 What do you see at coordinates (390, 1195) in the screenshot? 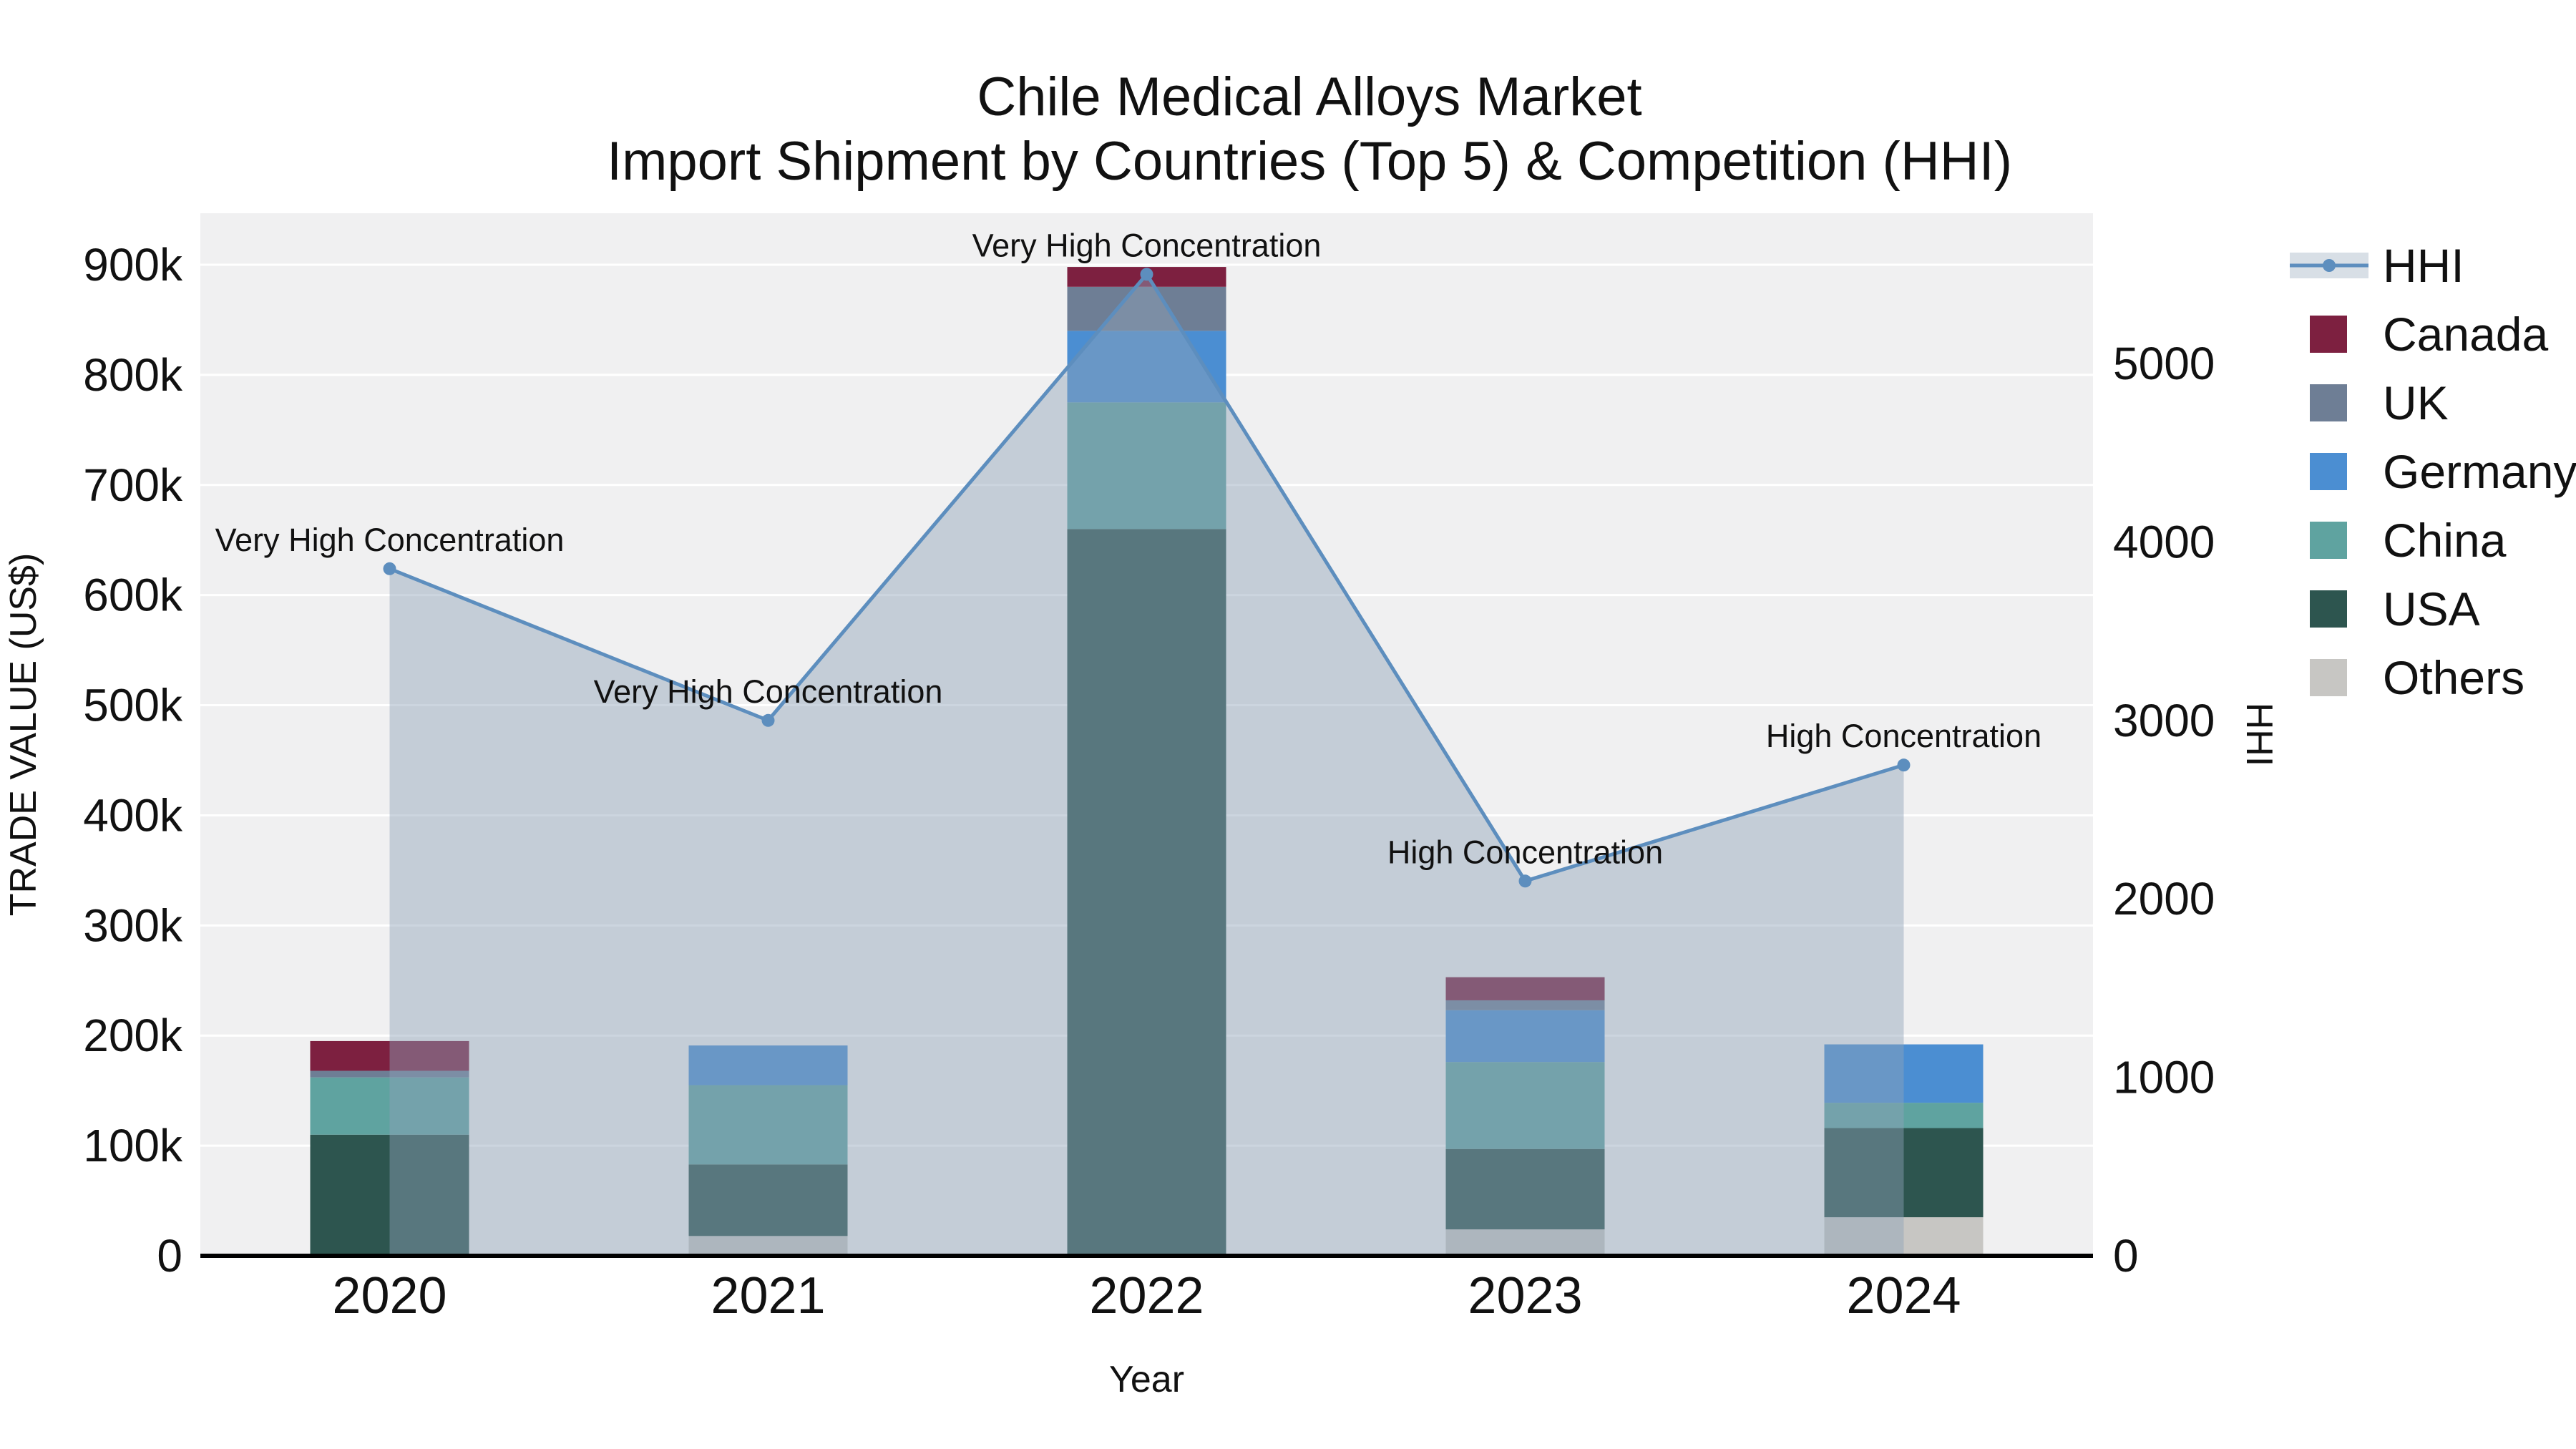
I see `bar-segment-usa-2020` at bounding box center [390, 1195].